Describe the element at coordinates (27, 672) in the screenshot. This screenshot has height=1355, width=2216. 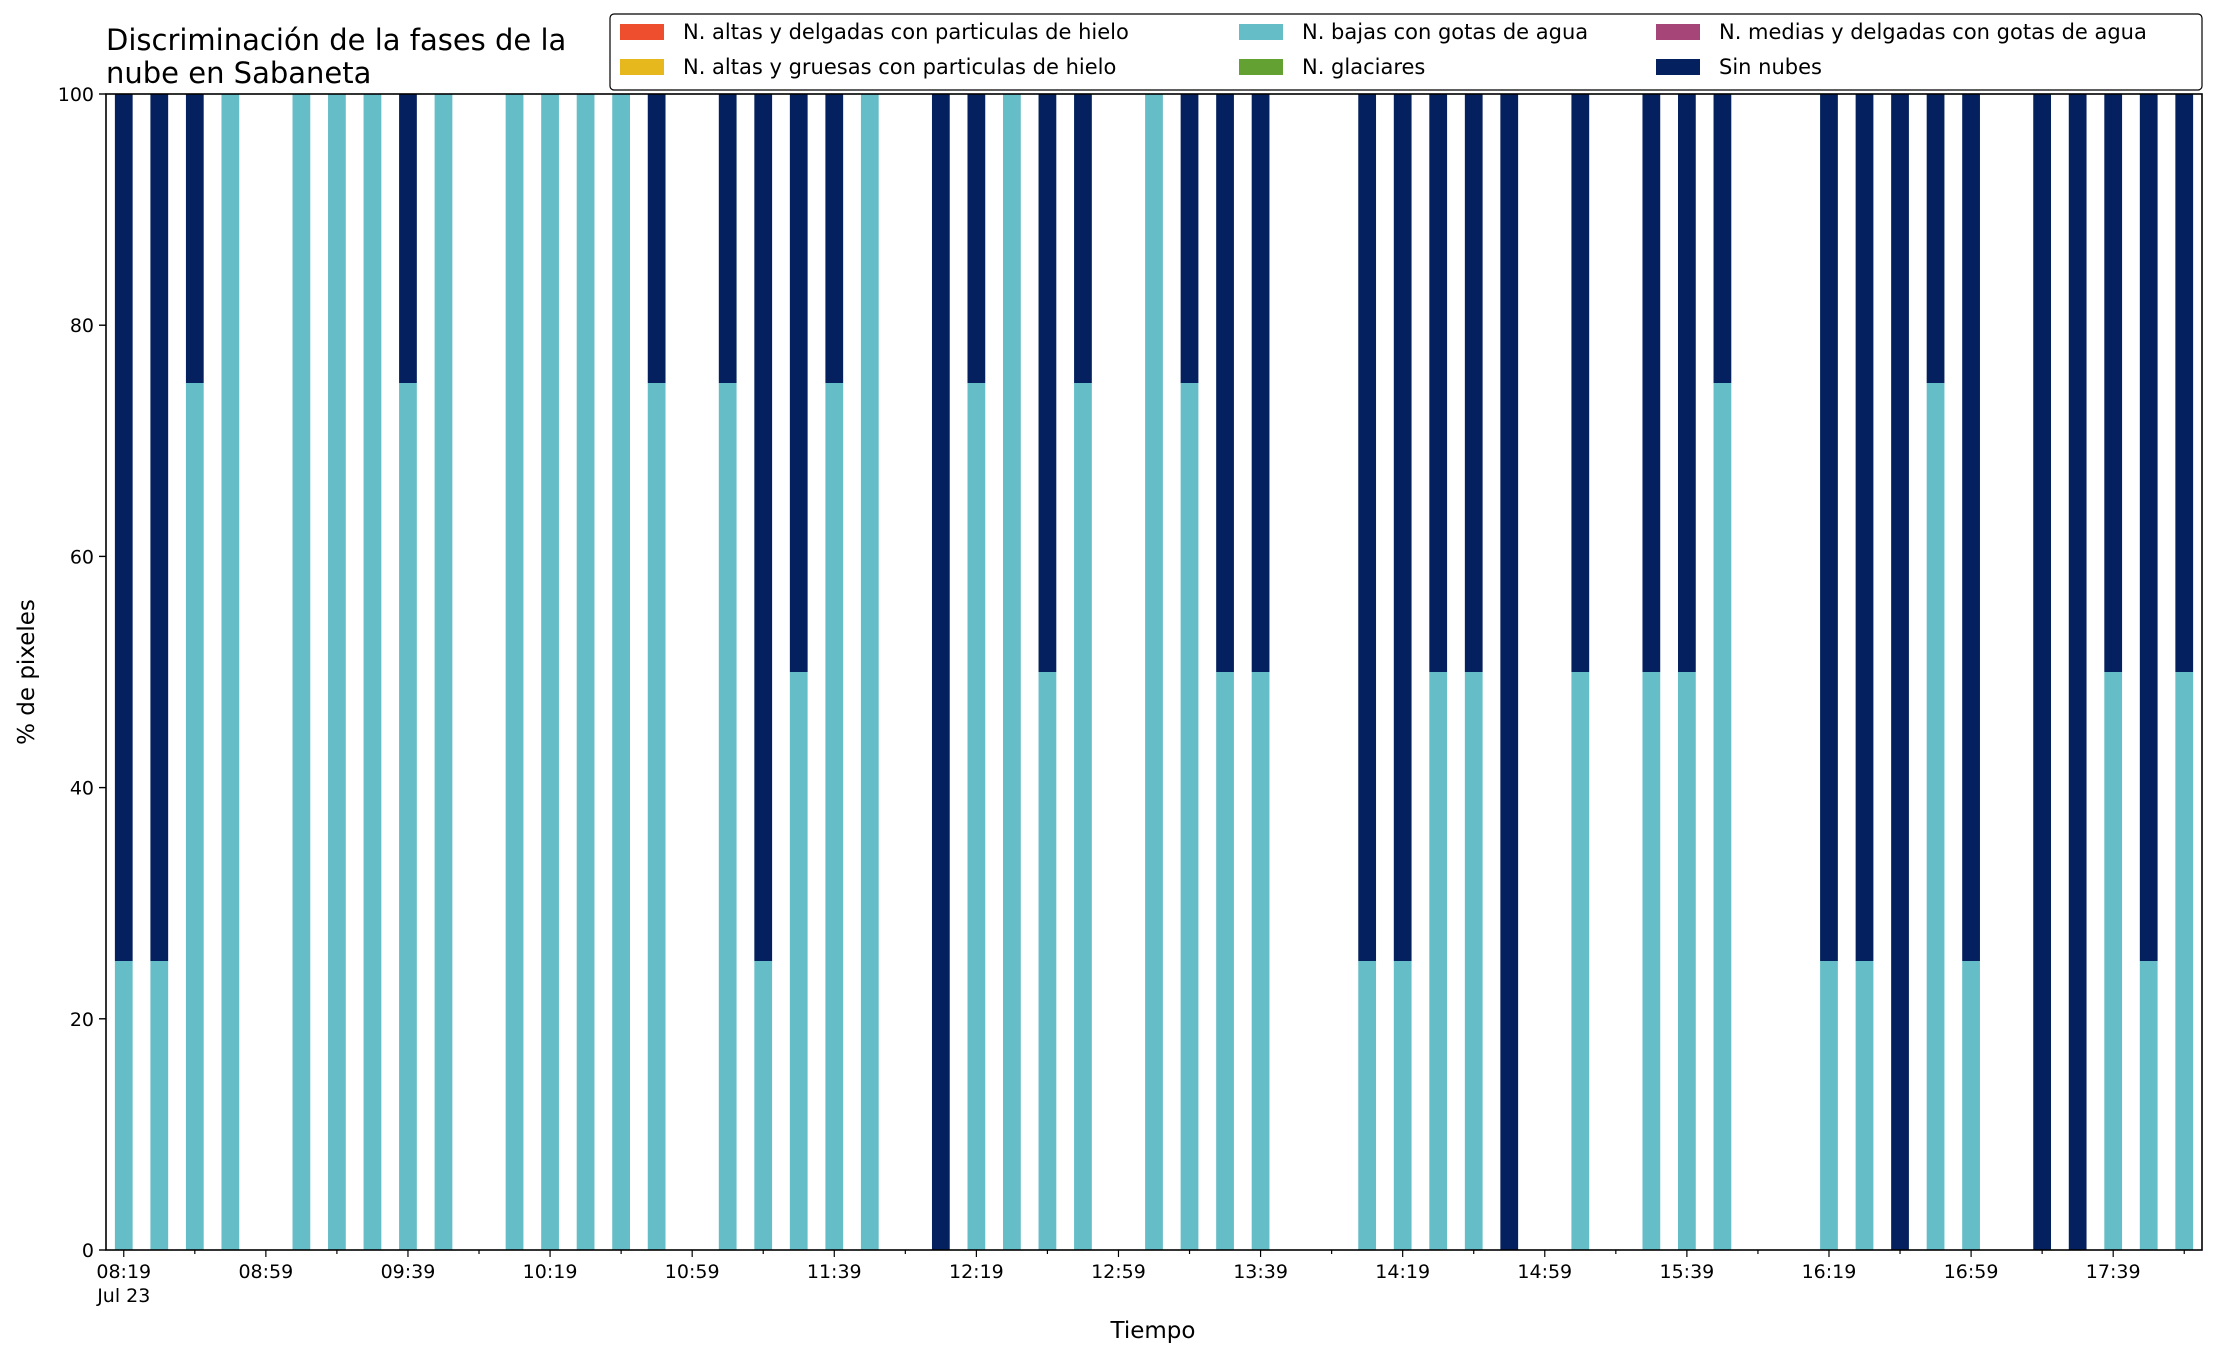
I see `y-axis-label: % de pixeles` at that location.